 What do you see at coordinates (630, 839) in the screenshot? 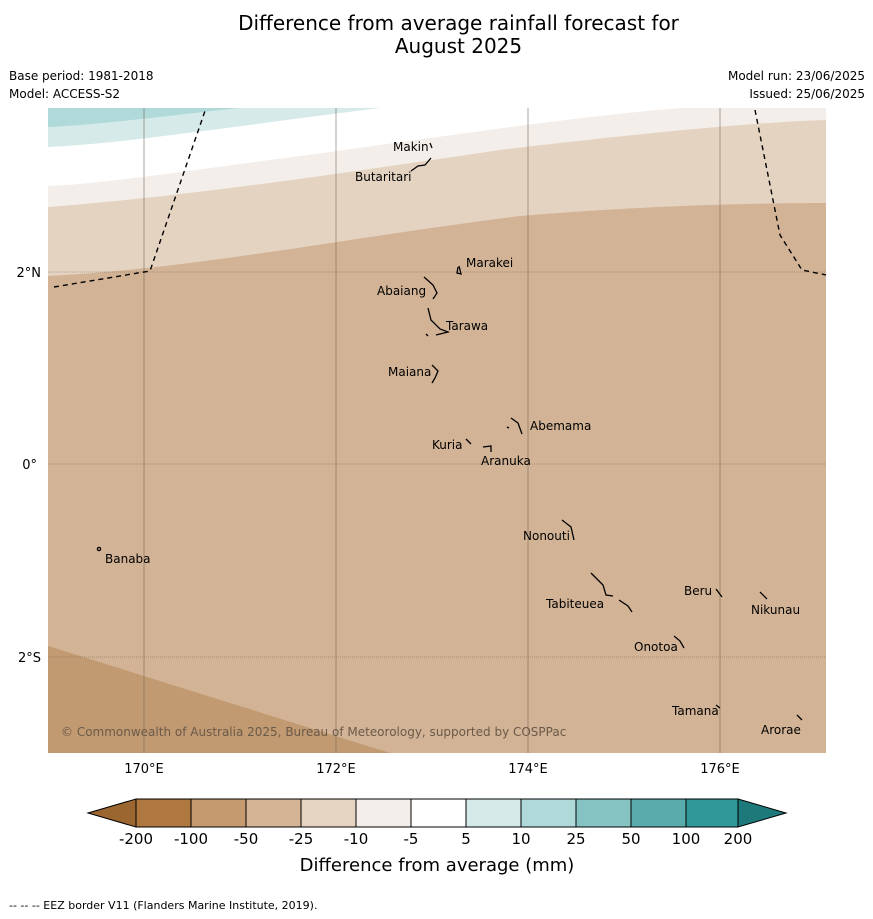
I see `colorbar-label: 50` at bounding box center [630, 839].